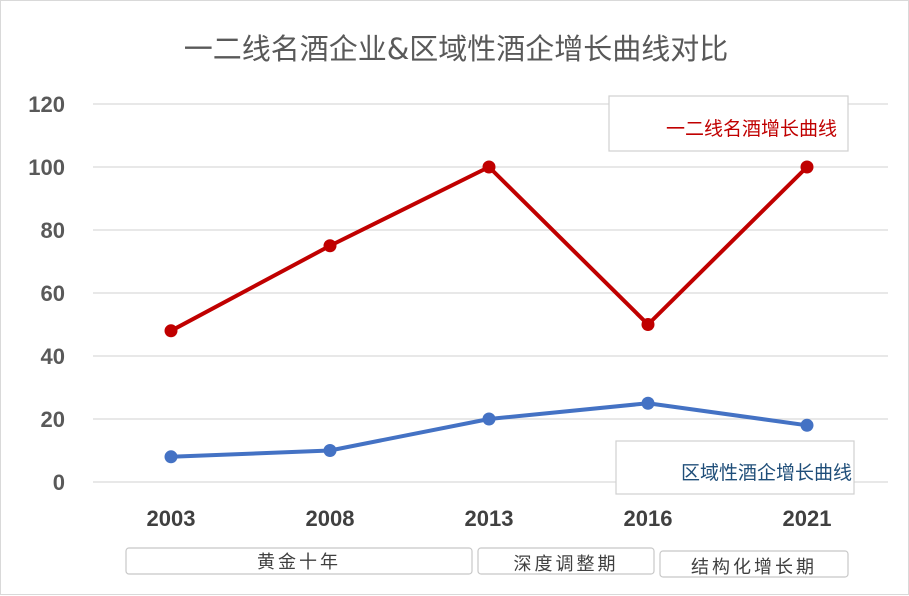 Image resolution: width=909 pixels, height=596 pixels. Describe the element at coordinates (751, 129) in the screenshot. I see `series-label-red: 一二线名酒增长曲线` at that location.